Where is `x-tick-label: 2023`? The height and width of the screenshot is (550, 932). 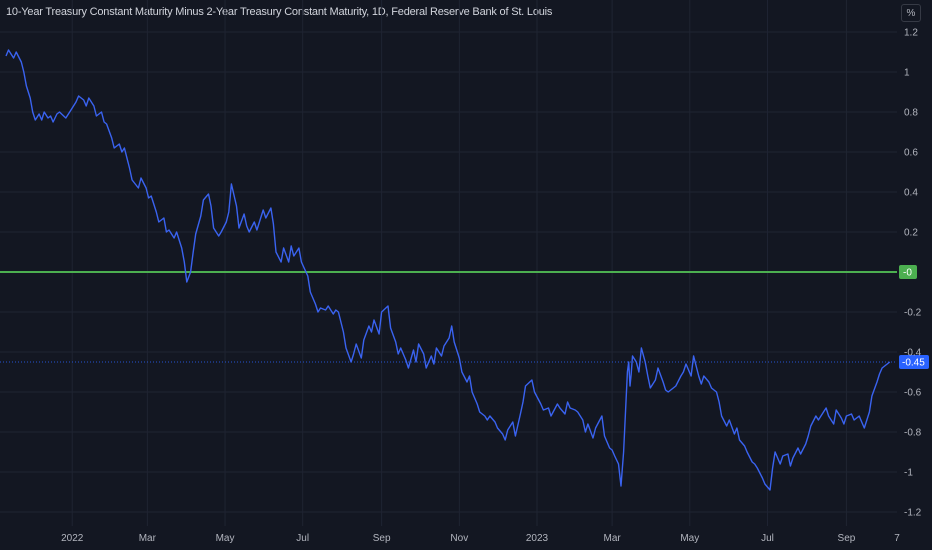 x-tick-label: 2023 is located at coordinates (537, 538).